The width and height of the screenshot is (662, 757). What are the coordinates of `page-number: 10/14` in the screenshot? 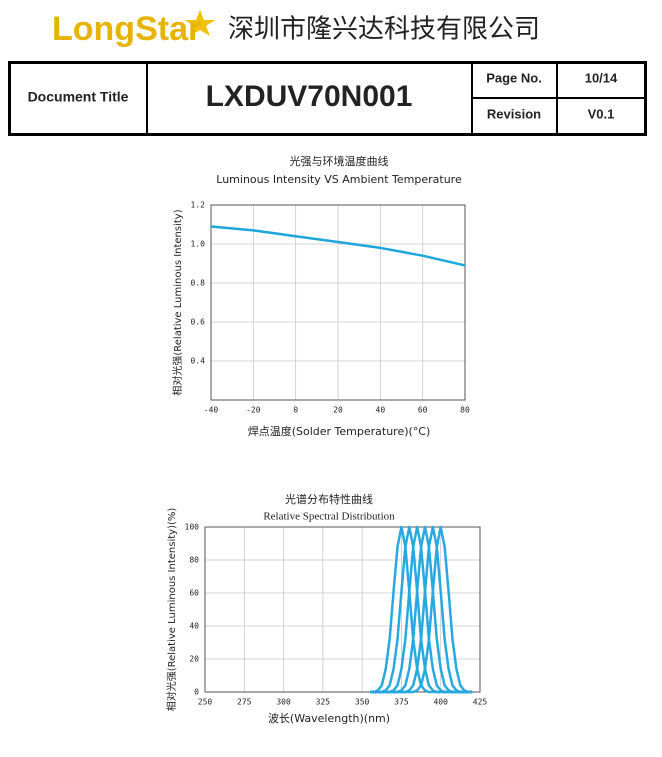 It's located at (601, 77).